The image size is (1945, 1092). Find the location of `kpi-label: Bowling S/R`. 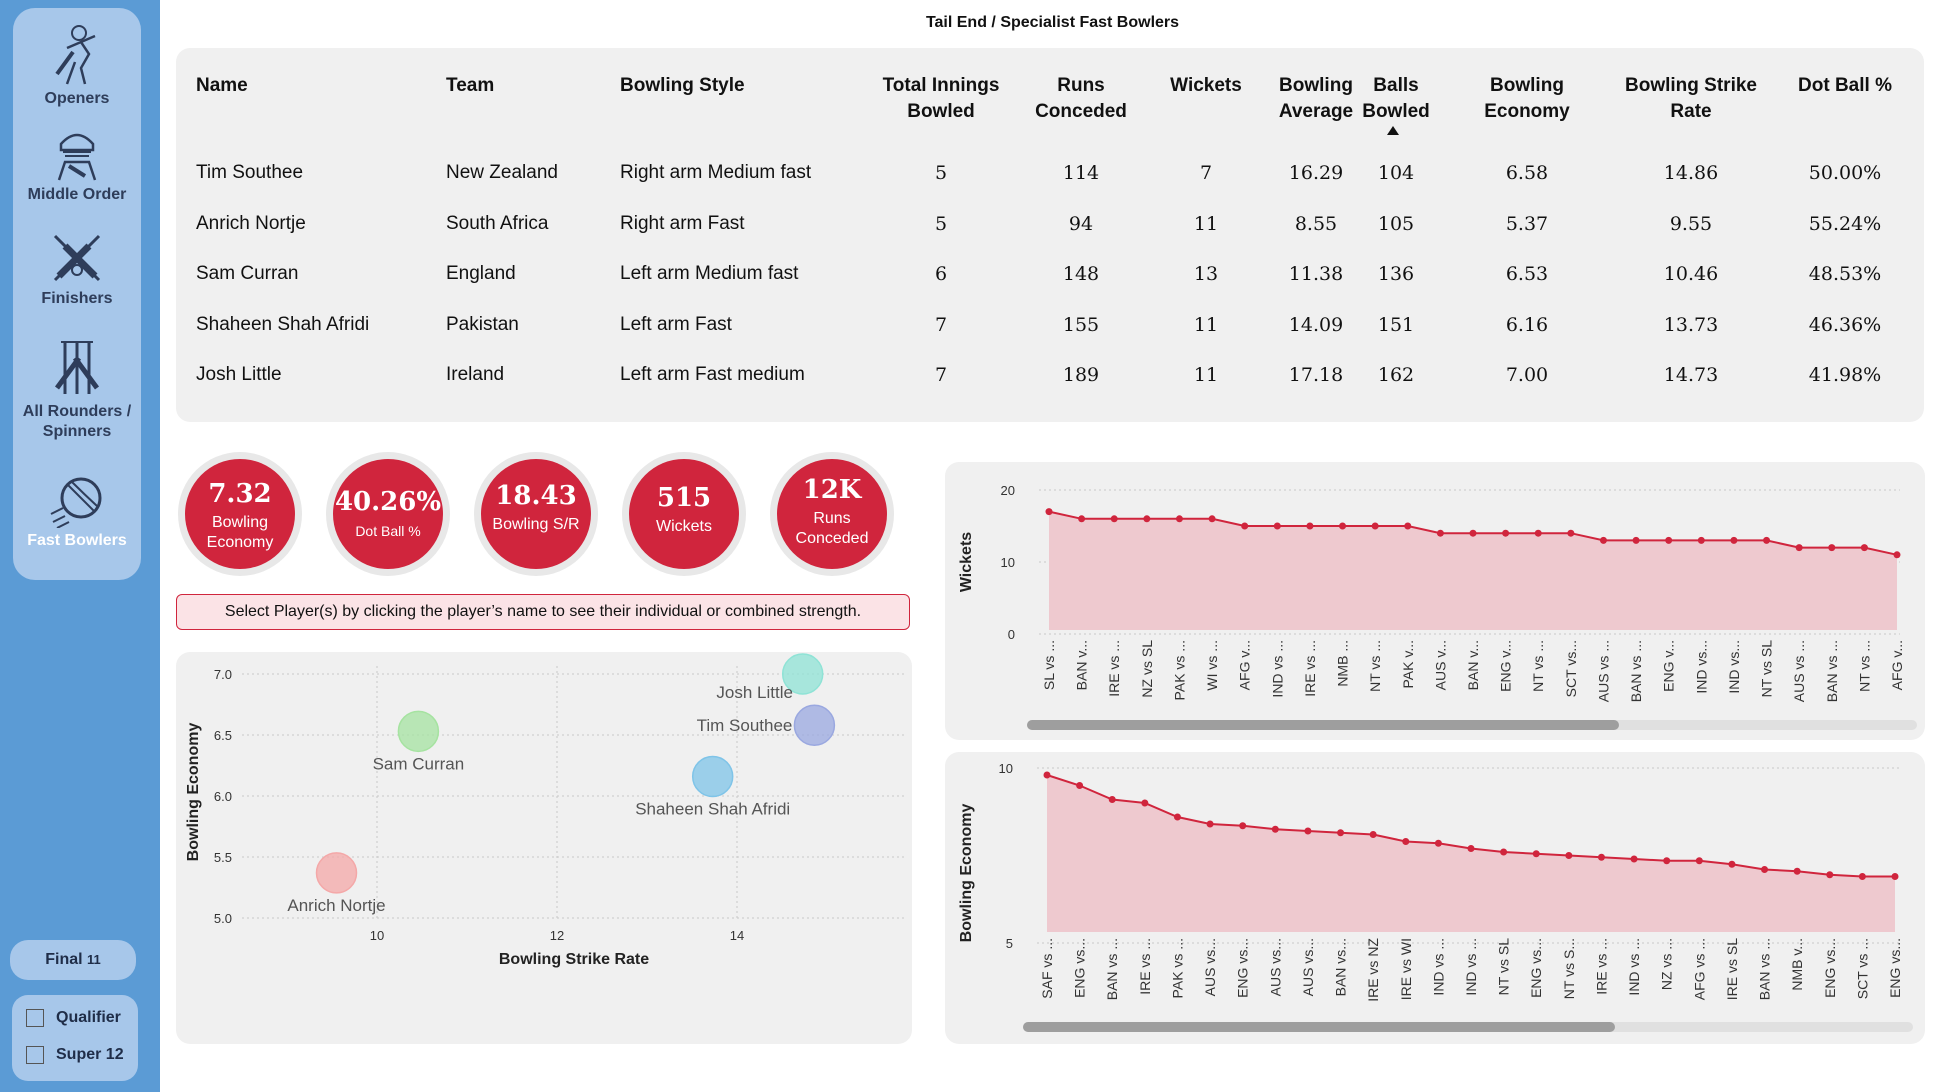

kpi-label: Bowling S/R is located at coordinates (536, 524).